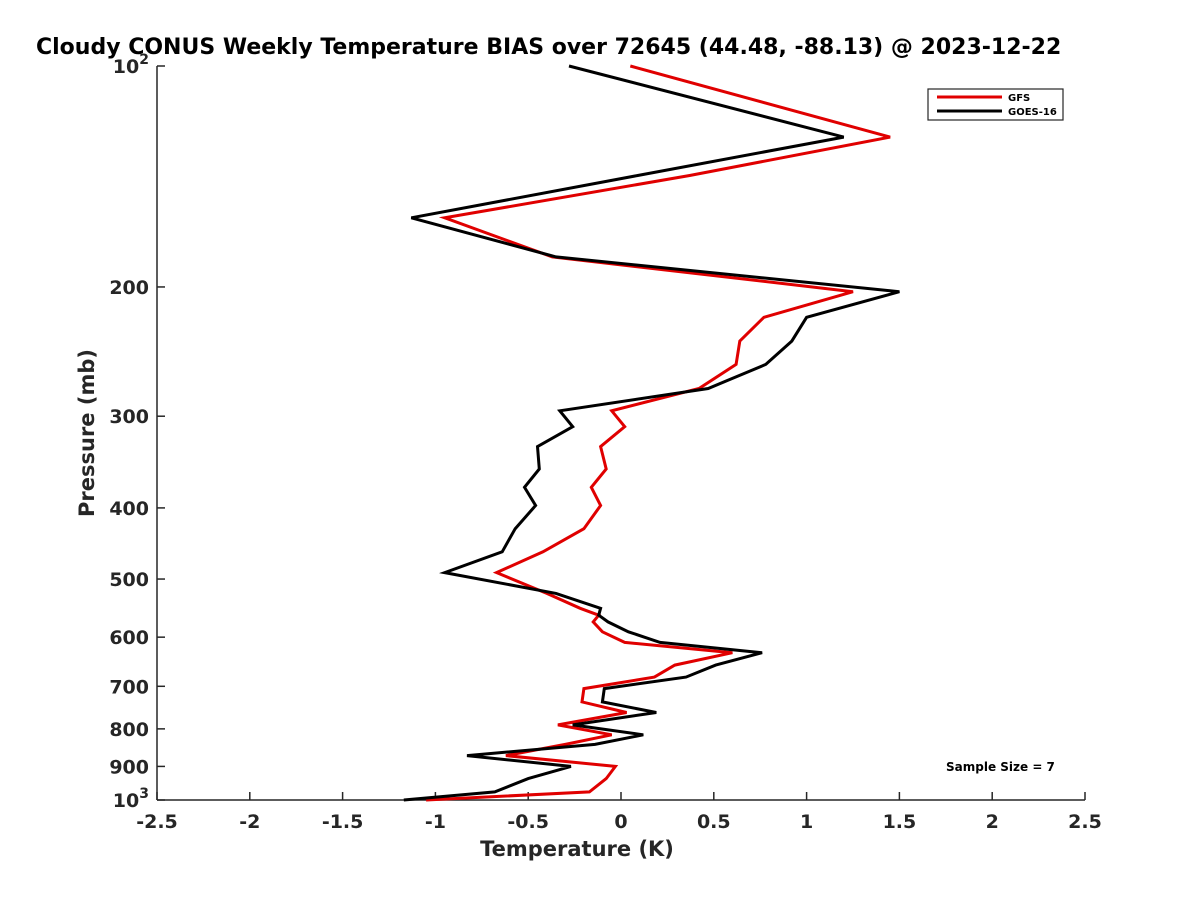 This screenshot has width=1200, height=900. I want to click on y-tick-label: 500, so click(129, 580).